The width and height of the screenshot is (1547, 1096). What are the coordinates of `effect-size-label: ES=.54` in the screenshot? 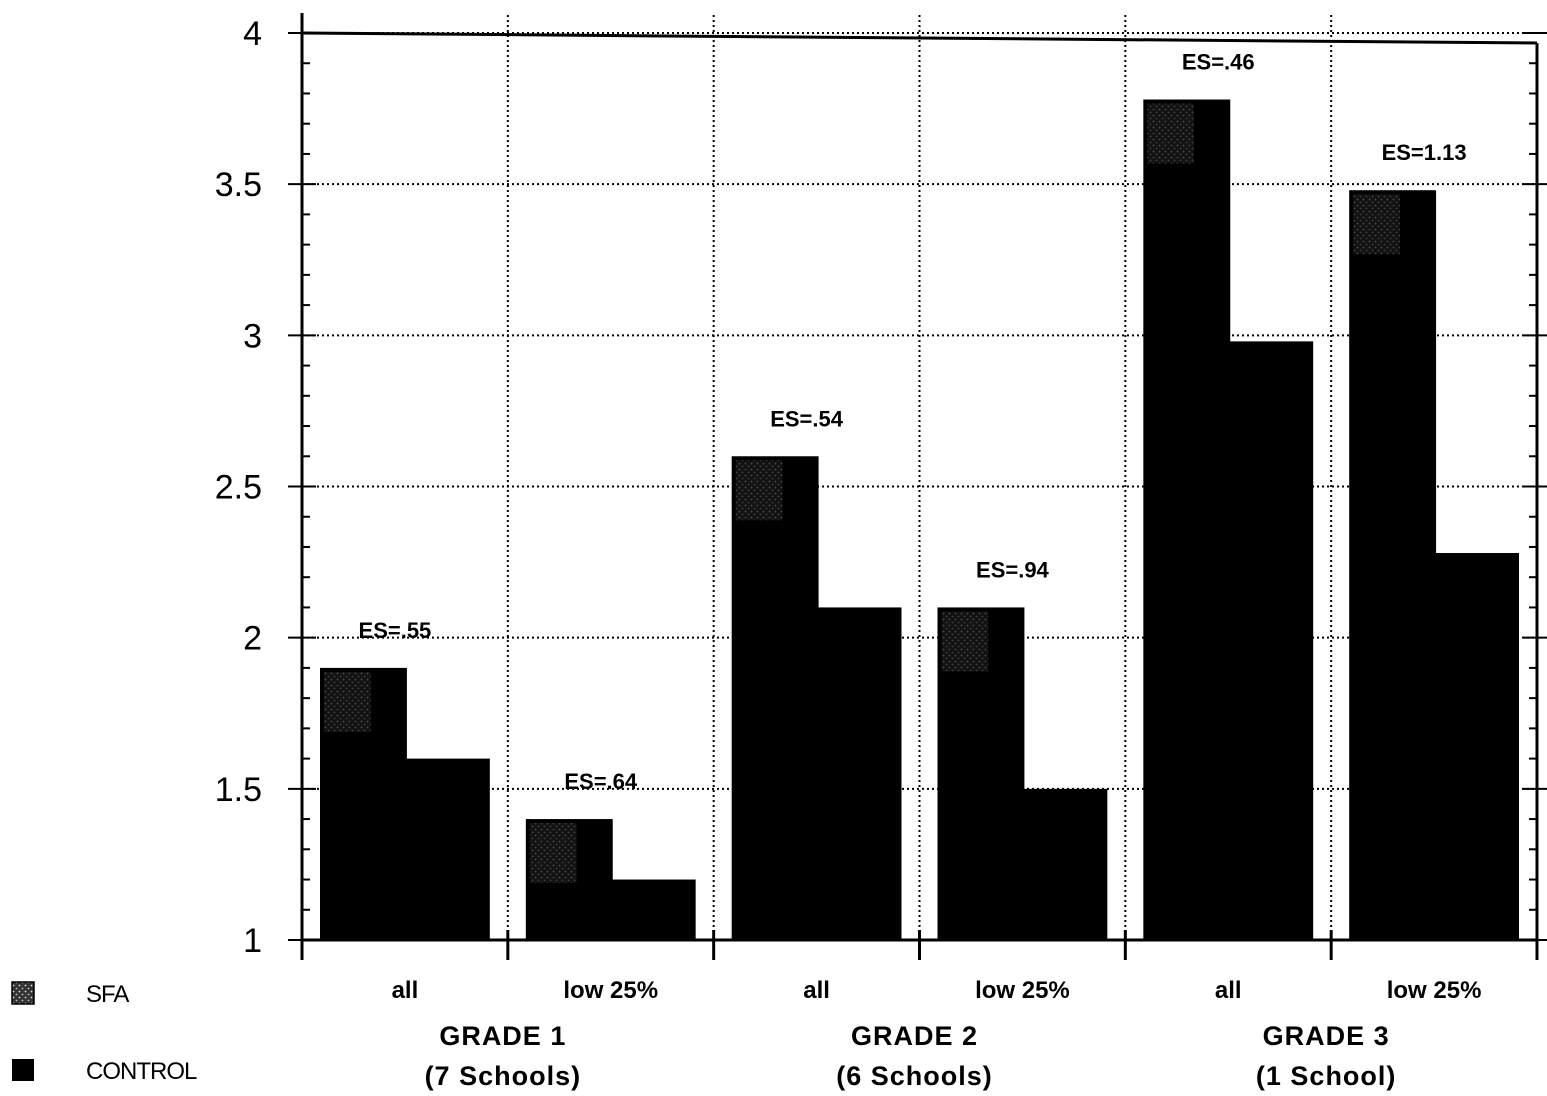 It's located at (807, 418).